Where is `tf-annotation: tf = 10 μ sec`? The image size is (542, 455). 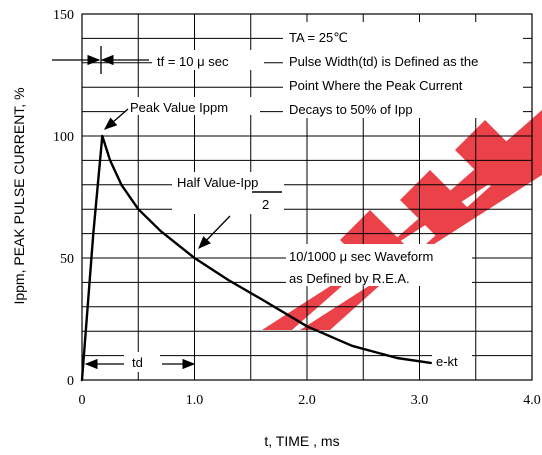 tf-annotation: tf = 10 μ sec is located at coordinates (193, 61).